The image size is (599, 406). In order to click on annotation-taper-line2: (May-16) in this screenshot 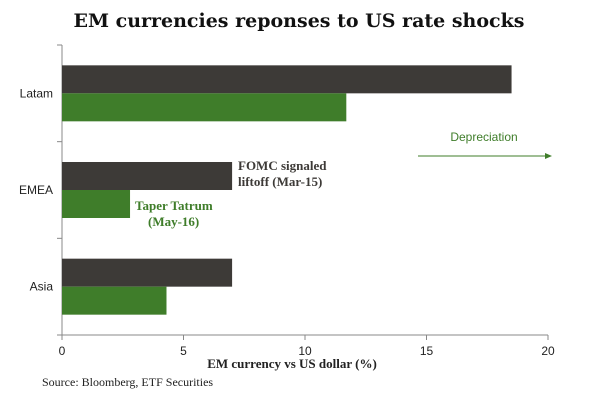, I will do `click(173, 221)`.